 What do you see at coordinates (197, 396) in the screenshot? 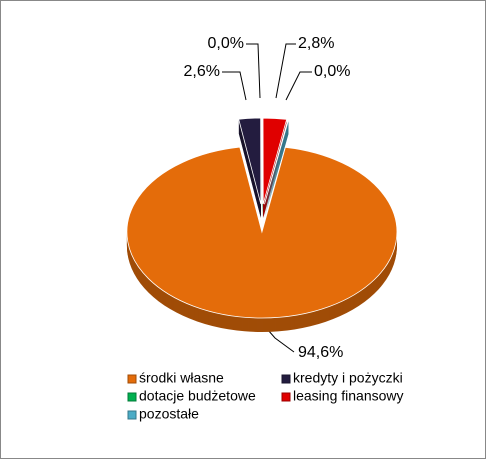
I see `legend-label: dotacje budżetowe` at bounding box center [197, 396].